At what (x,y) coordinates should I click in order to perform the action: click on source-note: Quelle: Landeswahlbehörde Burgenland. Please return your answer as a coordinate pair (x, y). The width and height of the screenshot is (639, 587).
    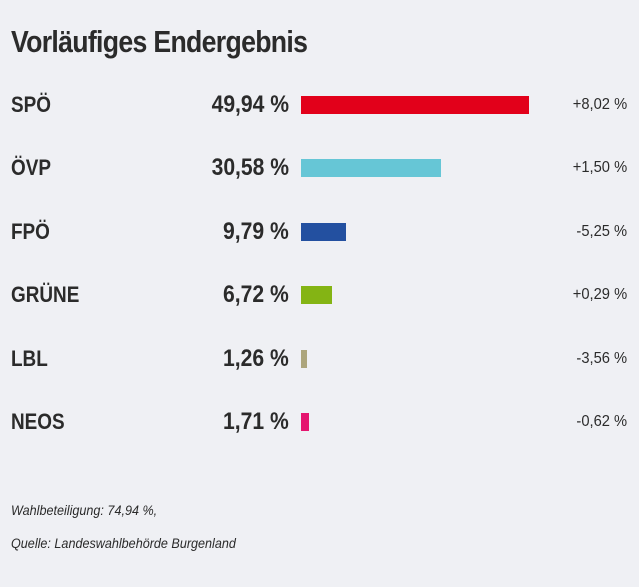
    Looking at the image, I should click on (123, 543).